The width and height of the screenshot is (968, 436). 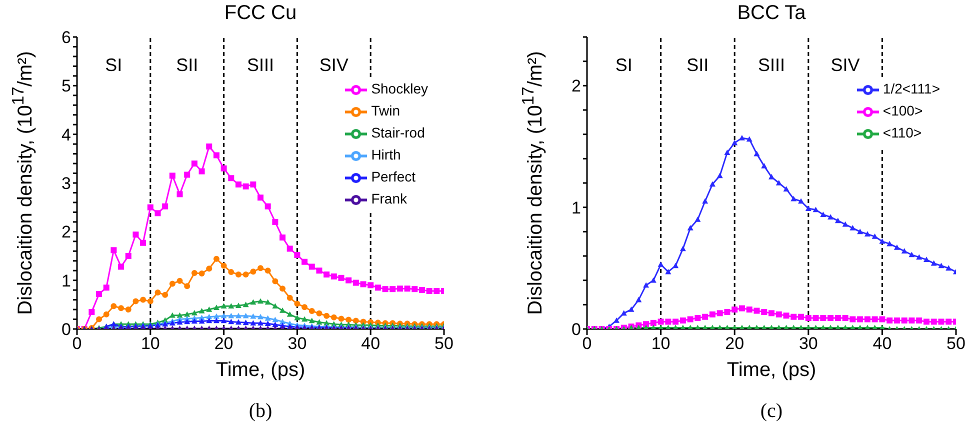 I want to click on legend-label: Shockley, so click(x=399, y=88).